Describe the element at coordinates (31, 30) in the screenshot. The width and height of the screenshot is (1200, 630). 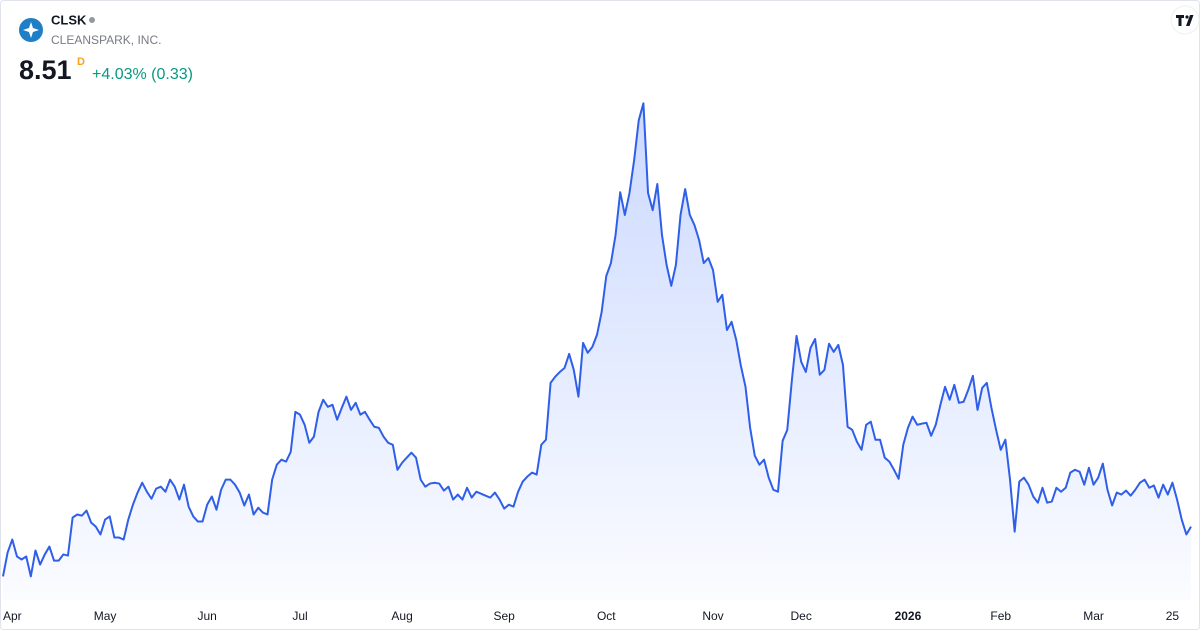
I see `symbol-icon` at that location.